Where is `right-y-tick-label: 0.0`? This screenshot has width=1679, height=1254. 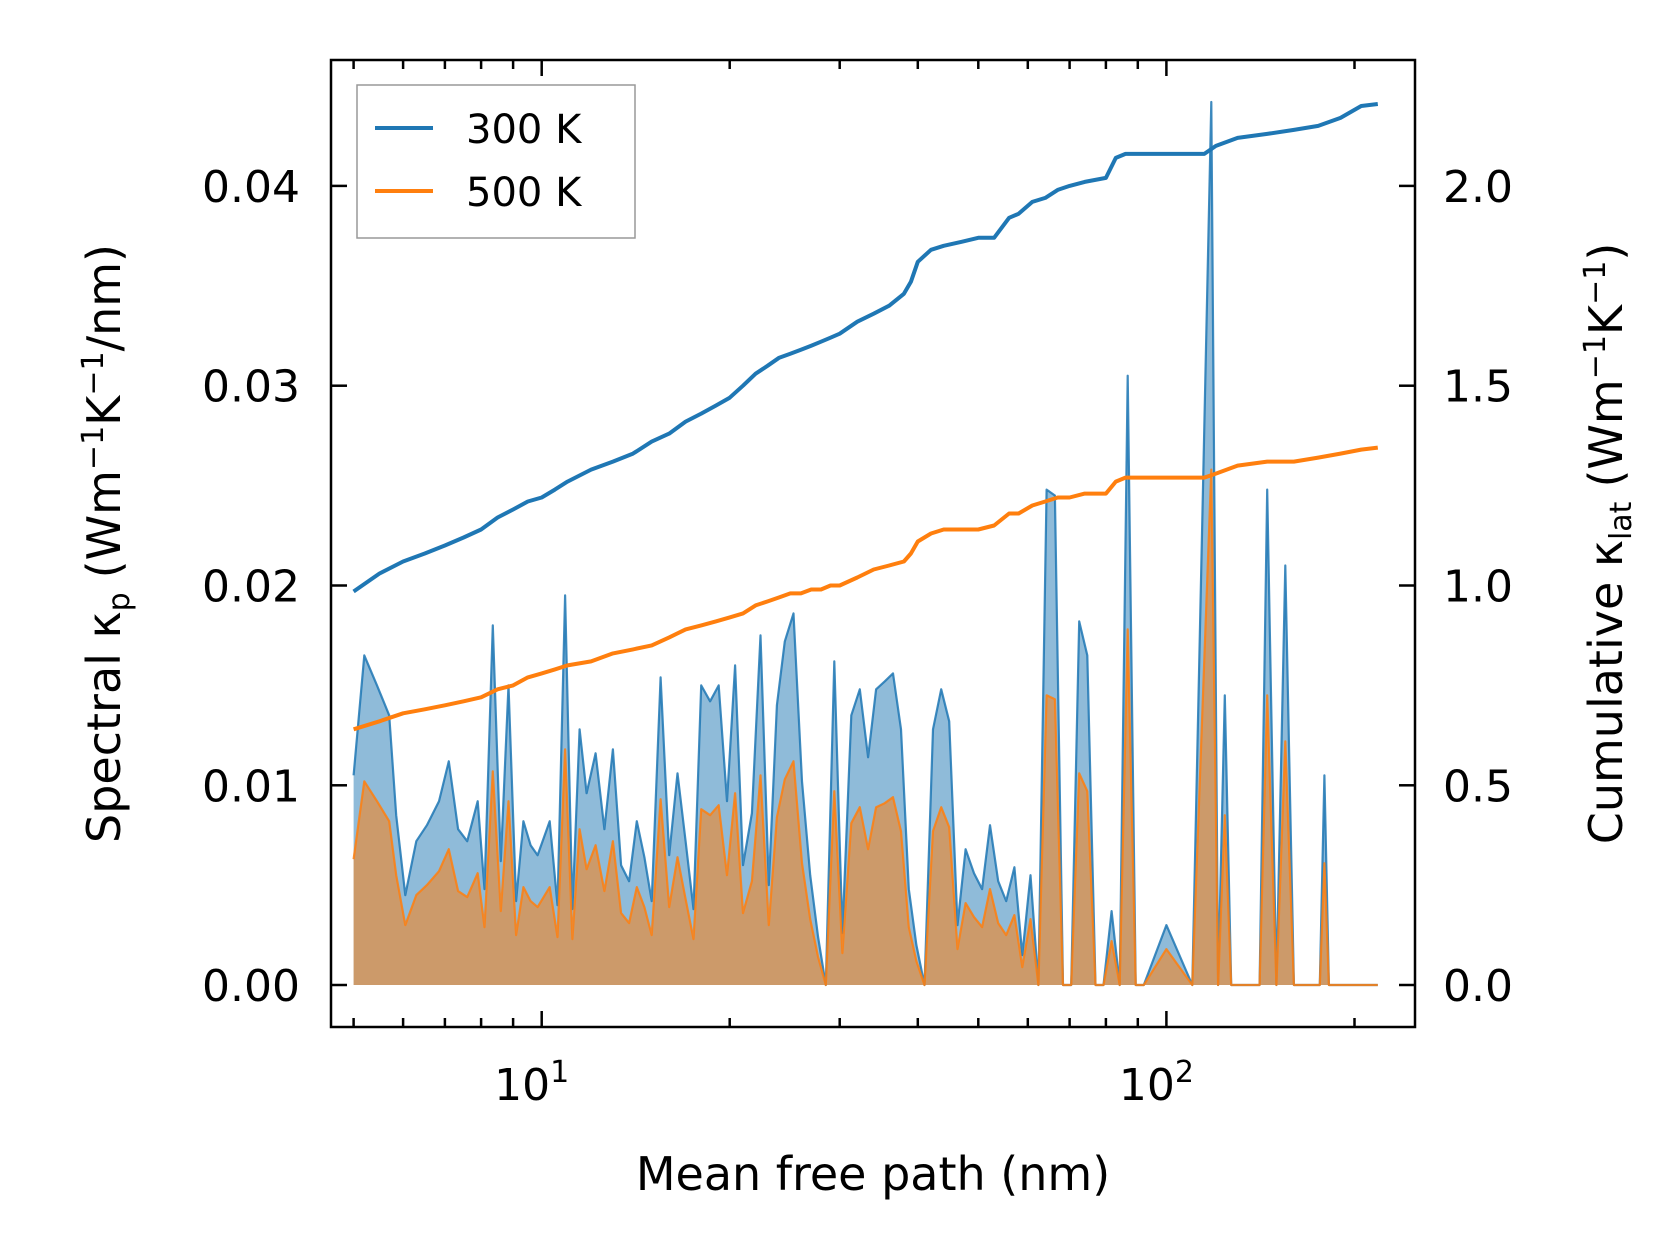
right-y-tick-label: 0.0 is located at coordinates (1478, 986).